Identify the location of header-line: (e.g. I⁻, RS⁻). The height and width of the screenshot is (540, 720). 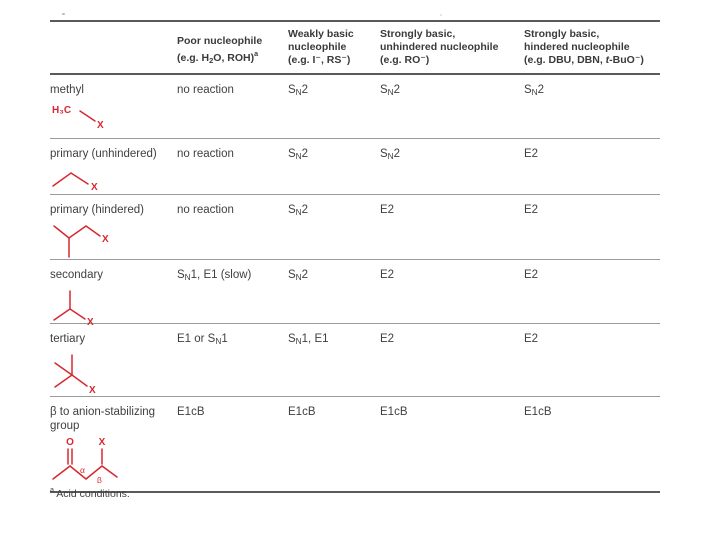
(319, 60).